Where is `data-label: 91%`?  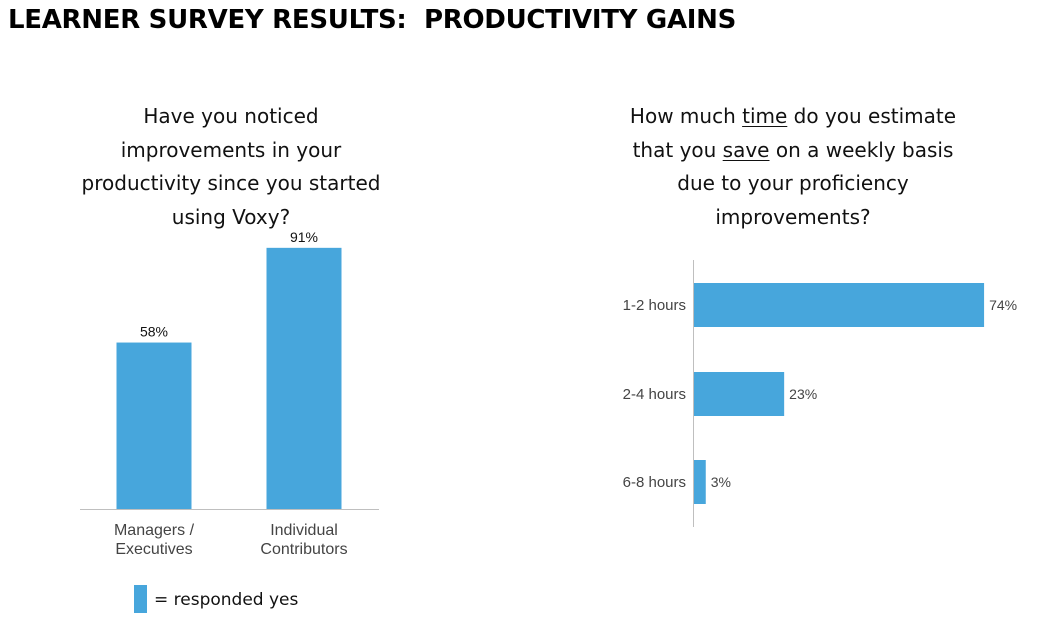 data-label: 91% is located at coordinates (304, 237).